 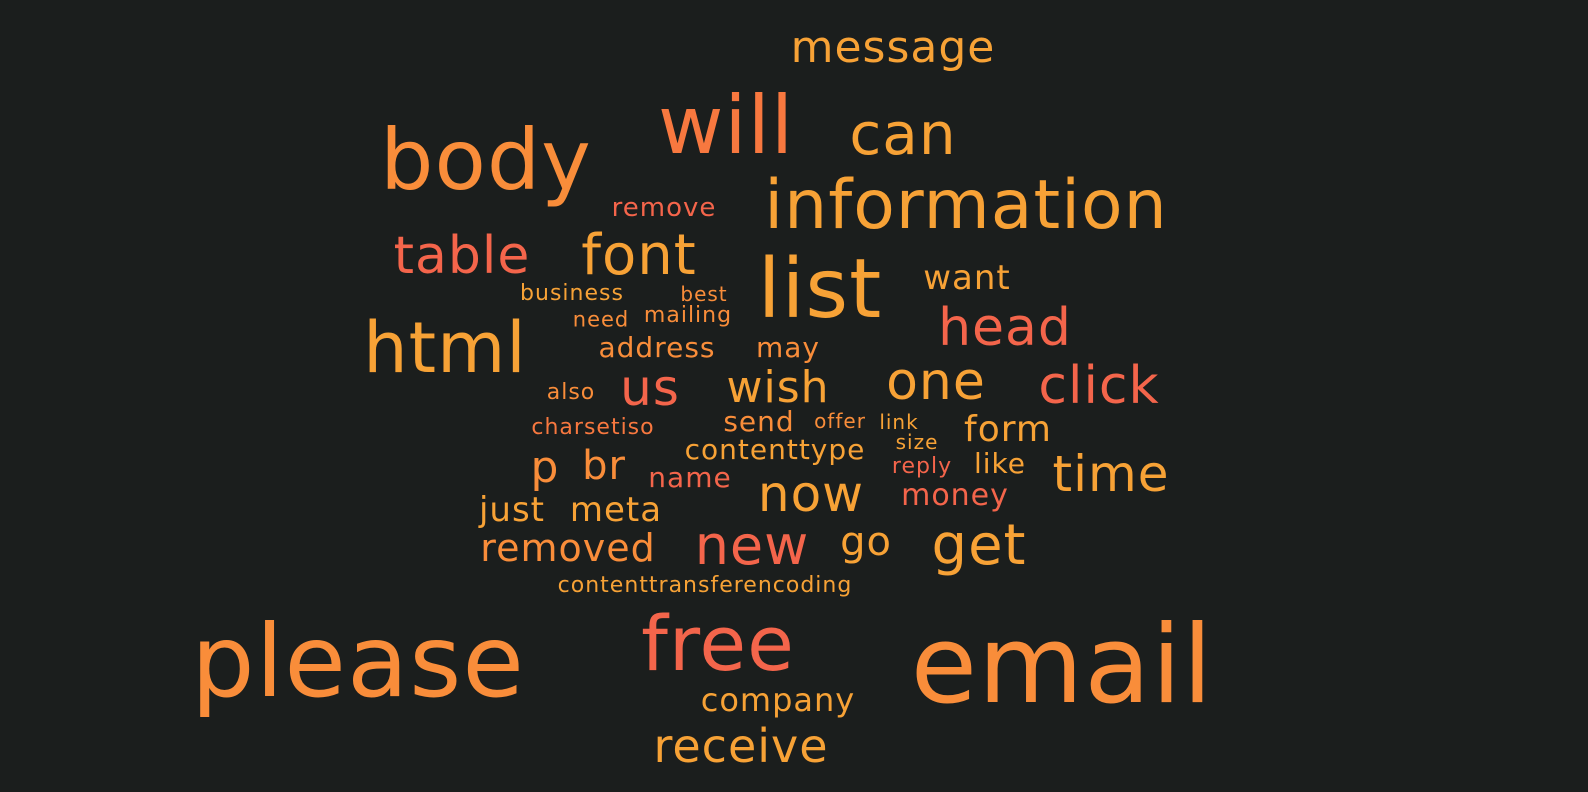 I want to click on word-go: go, so click(x=866, y=542).